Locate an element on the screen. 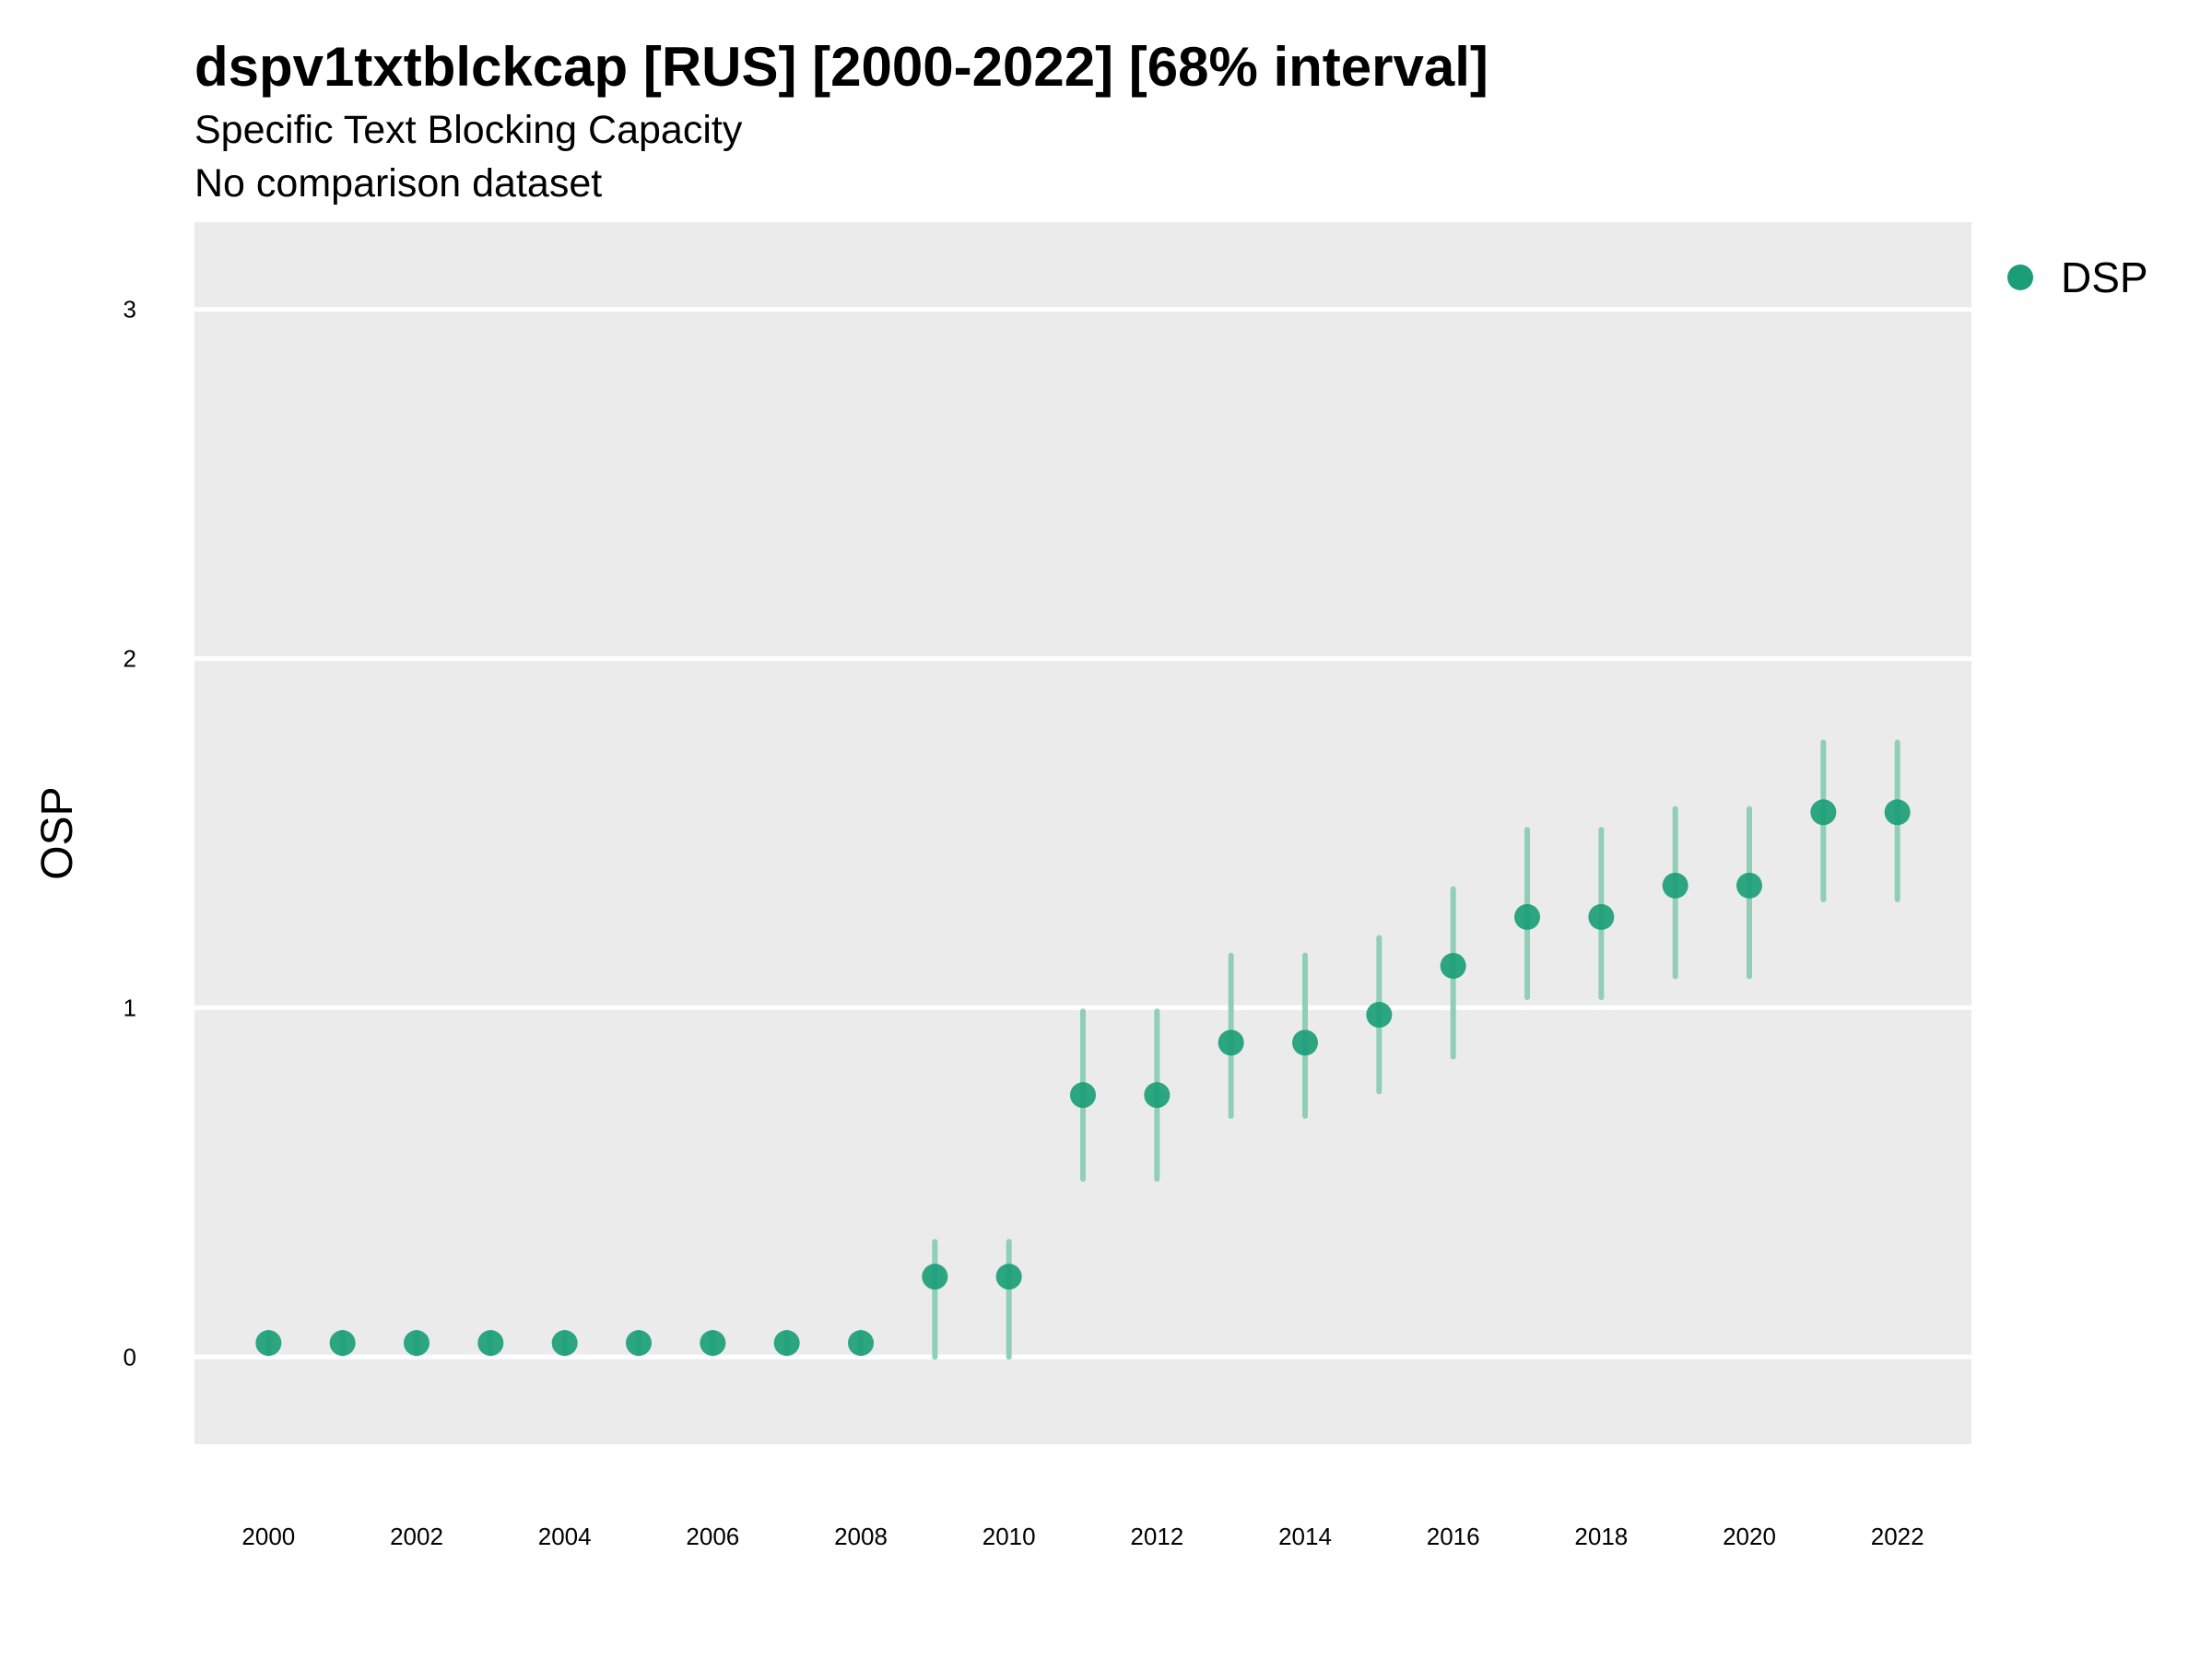  chart-subtitle: Specific Text Blocking Capacity is located at coordinates (468, 130).